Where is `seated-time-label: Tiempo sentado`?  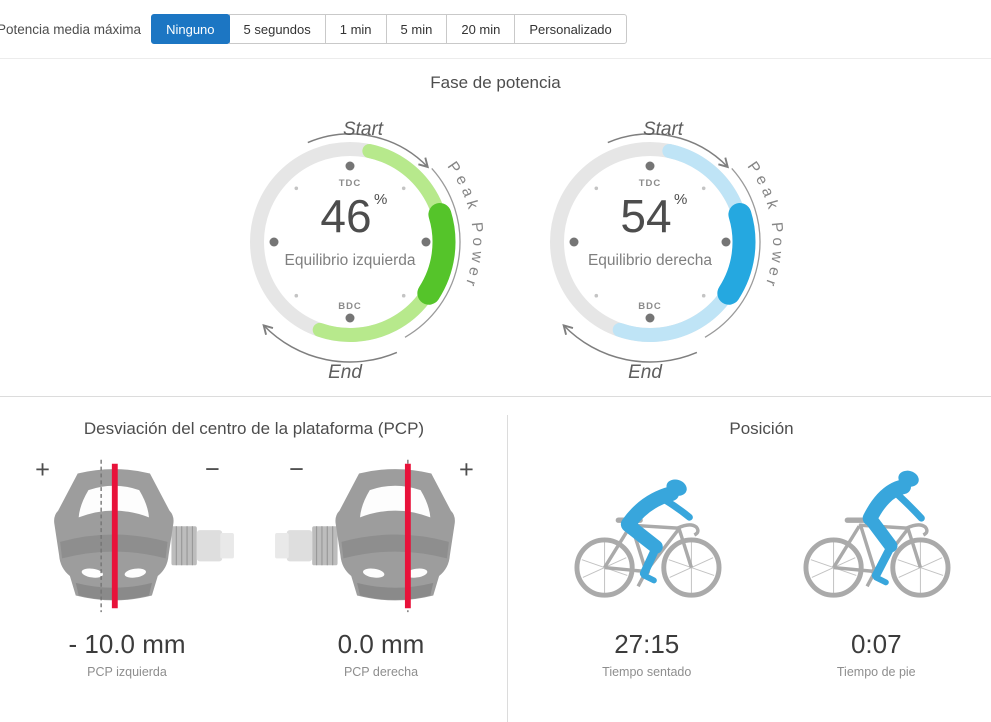
seated-time-label: Tiempo sentado is located at coordinates (647, 672).